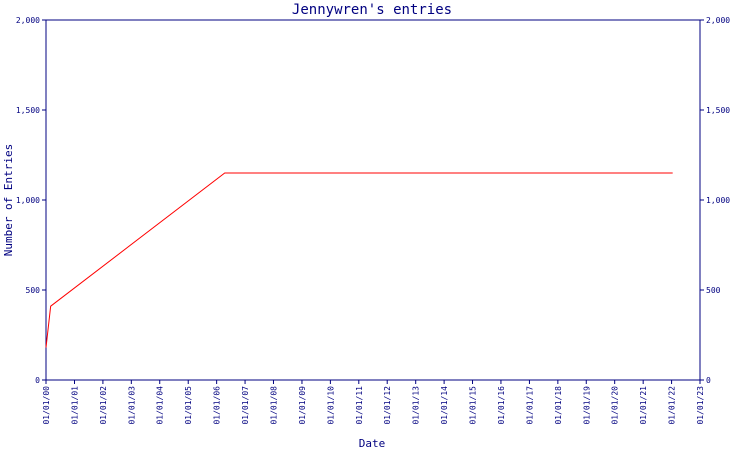 This screenshot has height=450, width=750. Describe the element at coordinates (387, 405) in the screenshot. I see `x-tick-label: 01/01/12` at that location.